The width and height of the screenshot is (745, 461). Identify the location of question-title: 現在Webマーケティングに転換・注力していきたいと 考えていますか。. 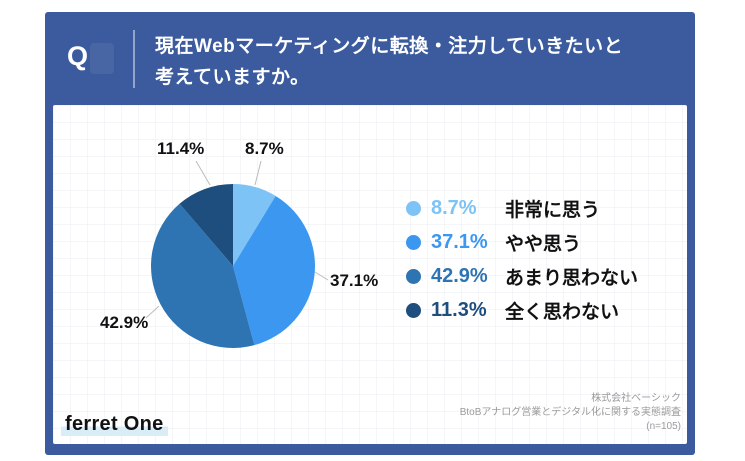
(389, 62).